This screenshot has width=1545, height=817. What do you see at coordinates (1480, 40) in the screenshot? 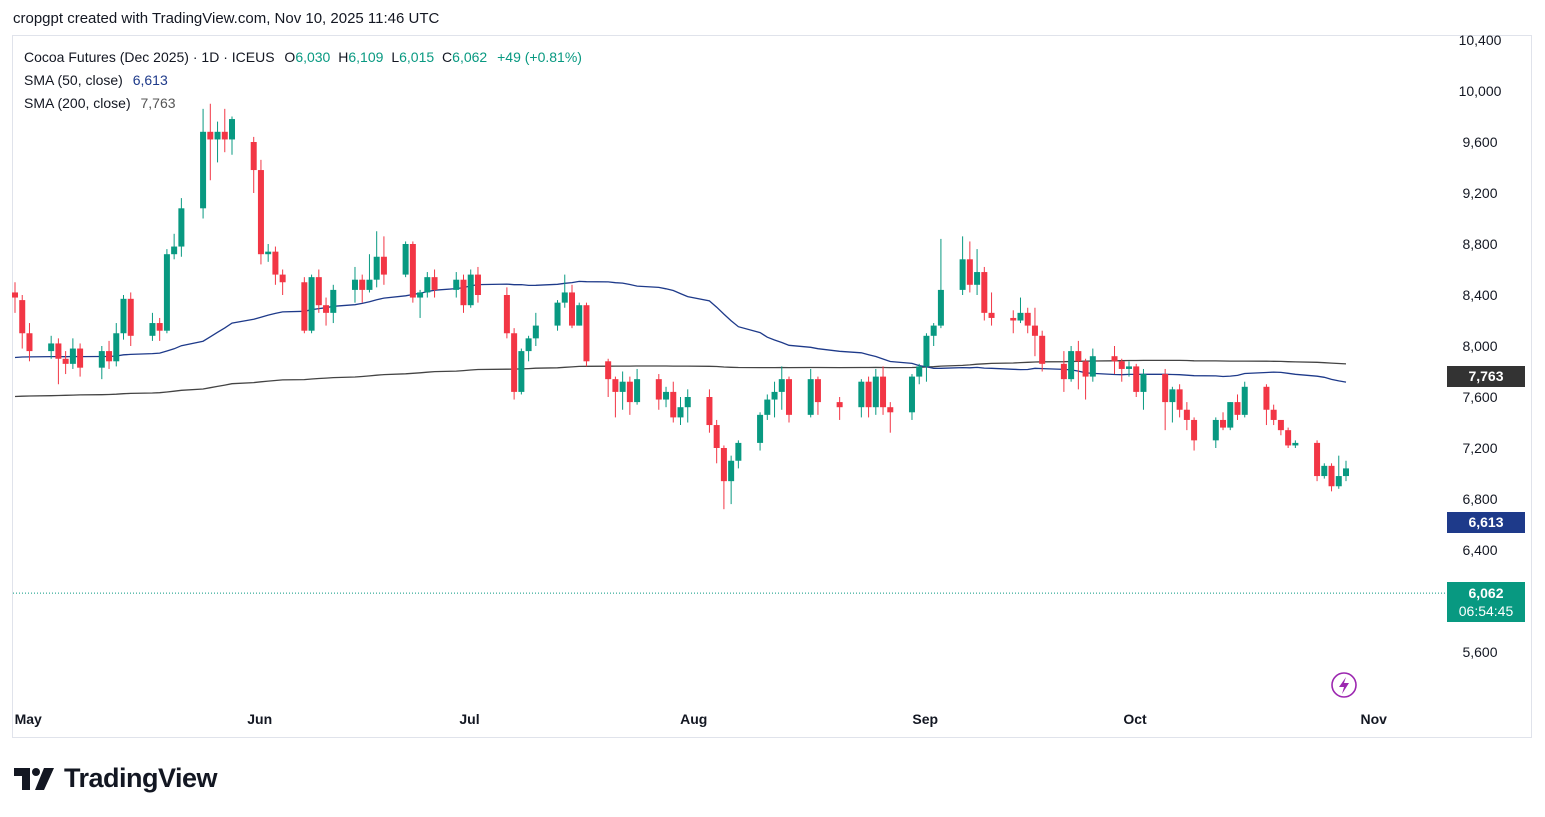
I see `y-tick-label: 10,400` at bounding box center [1480, 40].